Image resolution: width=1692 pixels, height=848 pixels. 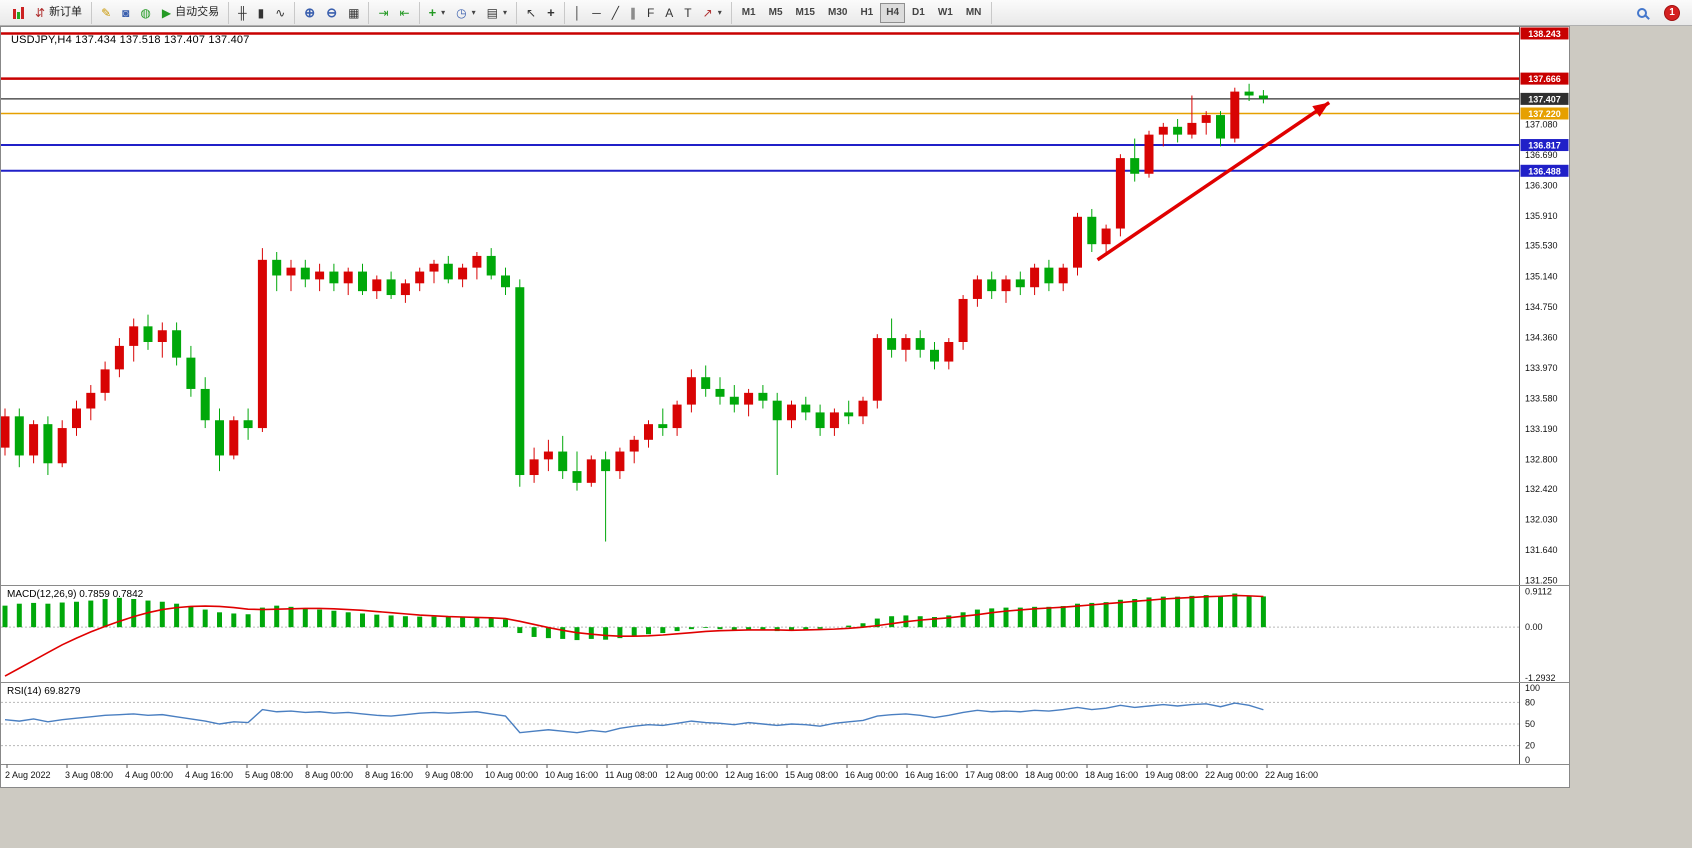 What do you see at coordinates (511, 775) in the screenshot?
I see `svg-text: 10 Aug 00:00` at bounding box center [511, 775].